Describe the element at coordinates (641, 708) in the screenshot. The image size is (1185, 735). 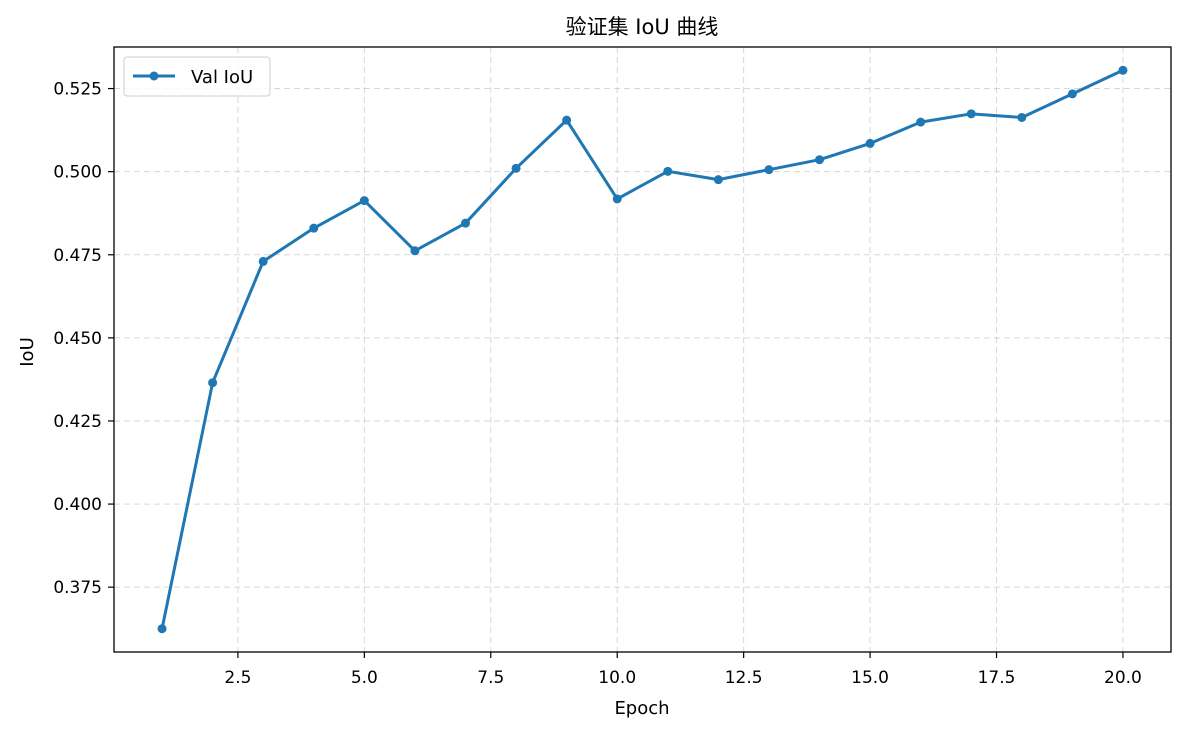
I see `x-axis-label: Epoch` at that location.